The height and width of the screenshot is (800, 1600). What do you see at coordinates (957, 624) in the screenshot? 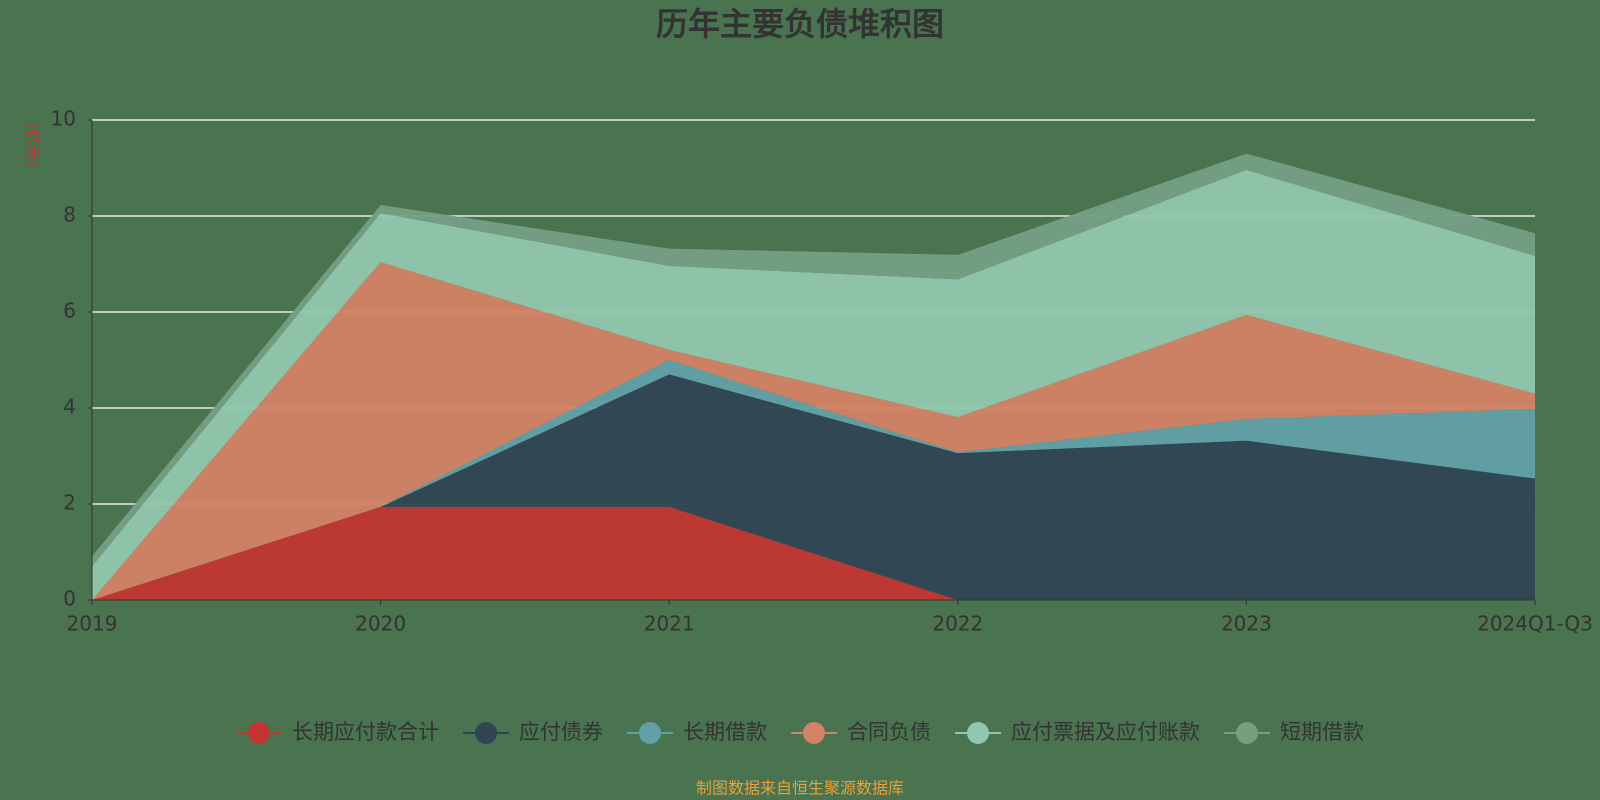
I see `x-tick-label: 2022` at bounding box center [957, 624].